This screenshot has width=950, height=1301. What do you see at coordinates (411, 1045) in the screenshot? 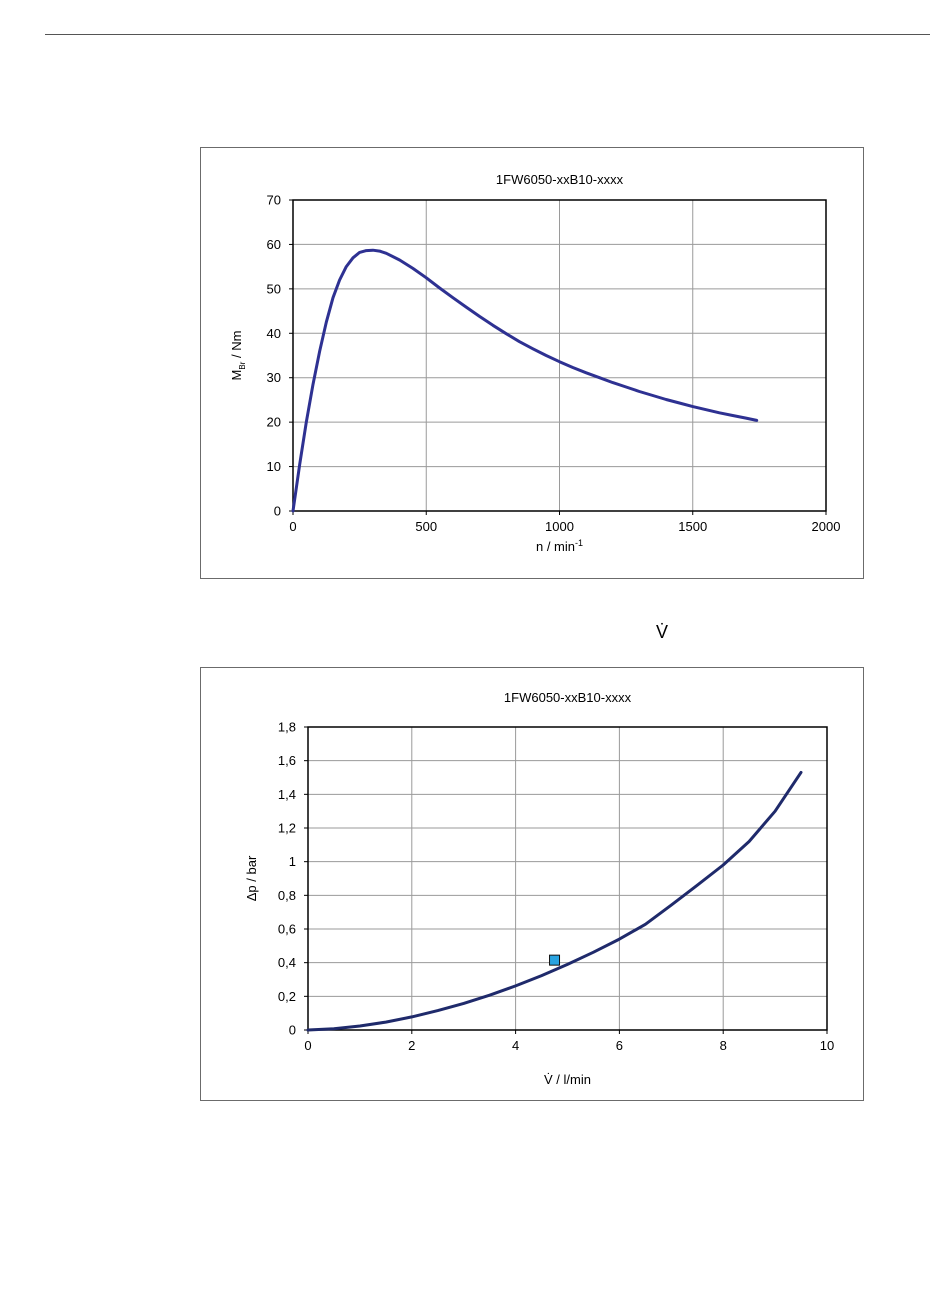
I see `x-tick-label: 2` at bounding box center [411, 1045].